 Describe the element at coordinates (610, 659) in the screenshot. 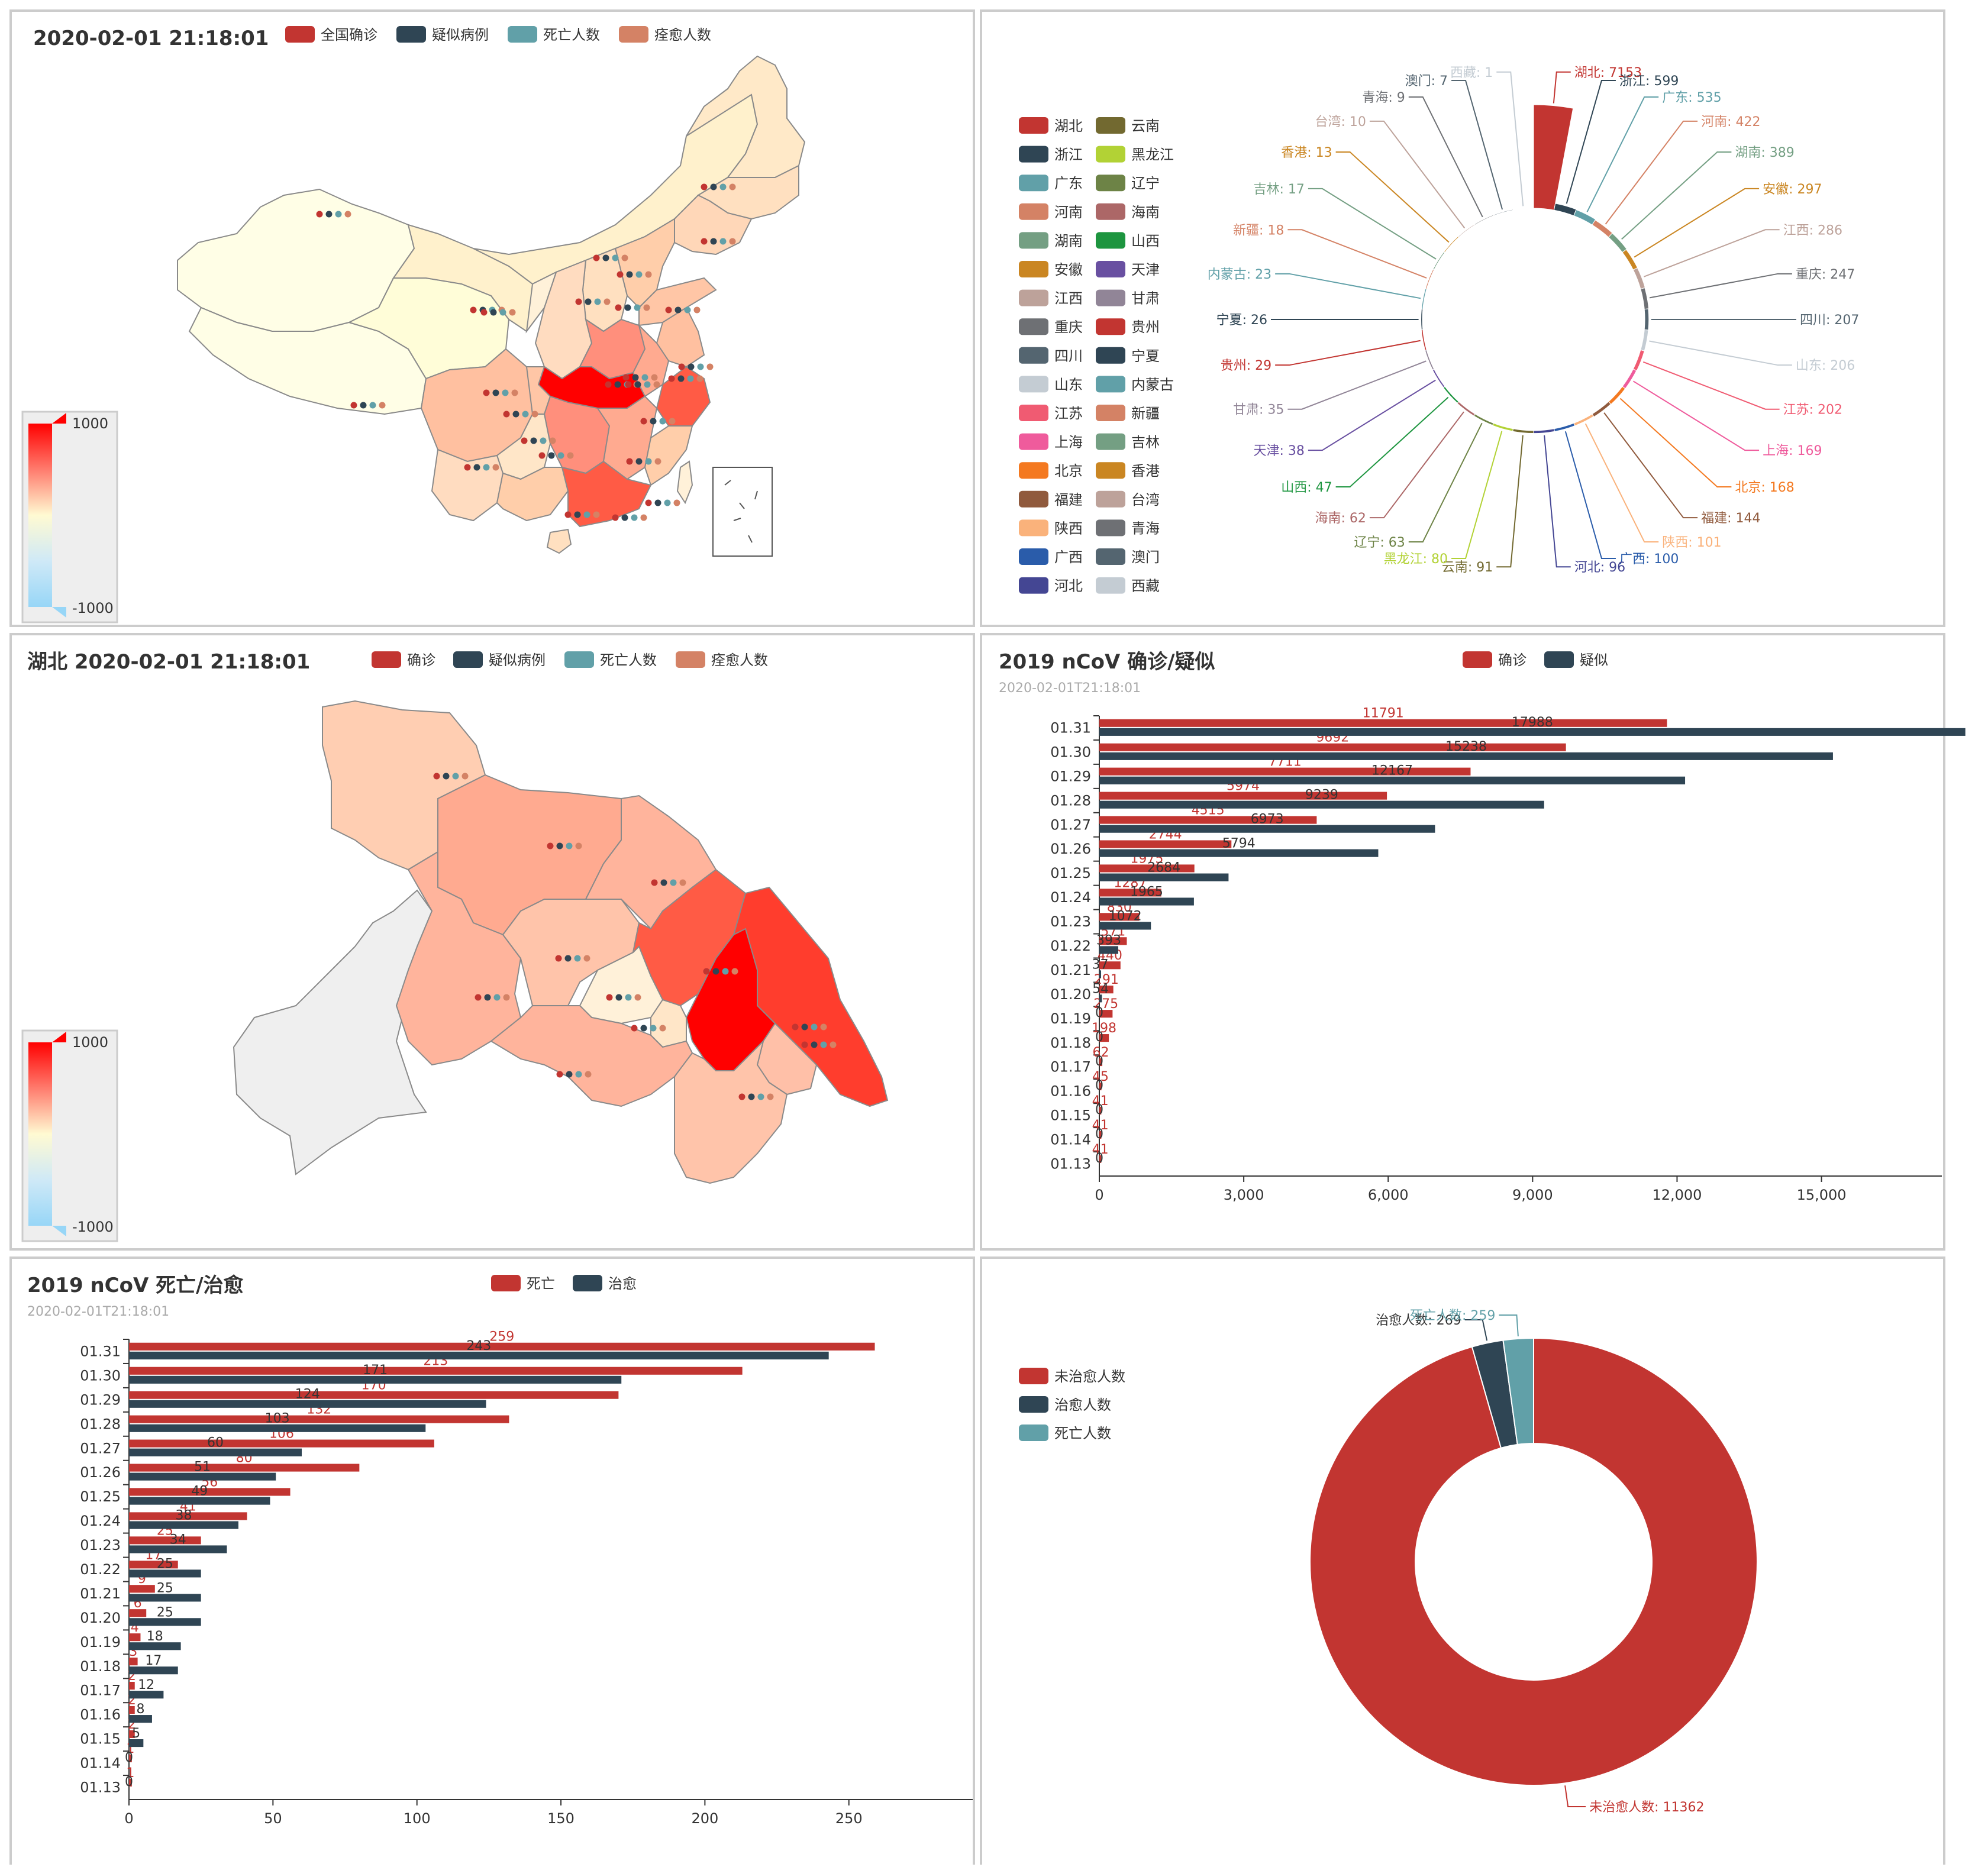

I see `panel-3-legend-item: 死亡人数` at that location.